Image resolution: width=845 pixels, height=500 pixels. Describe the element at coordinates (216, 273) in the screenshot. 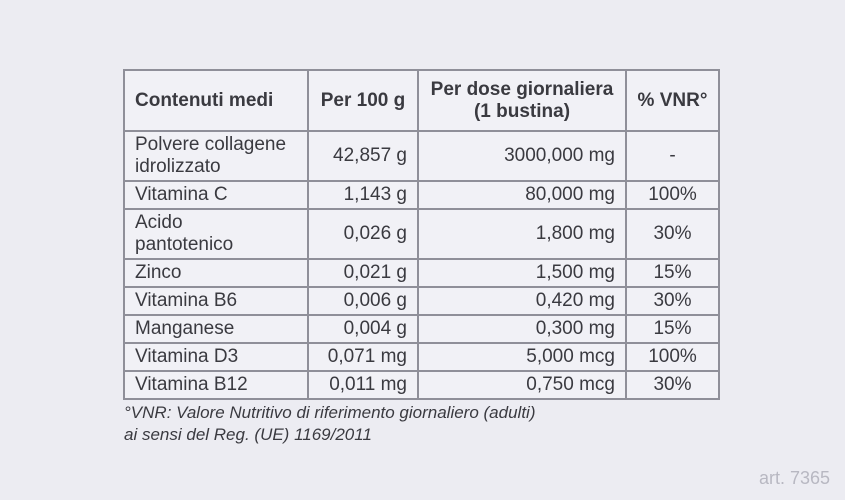

I see `nutrient-name-cell: Zinco` at that location.